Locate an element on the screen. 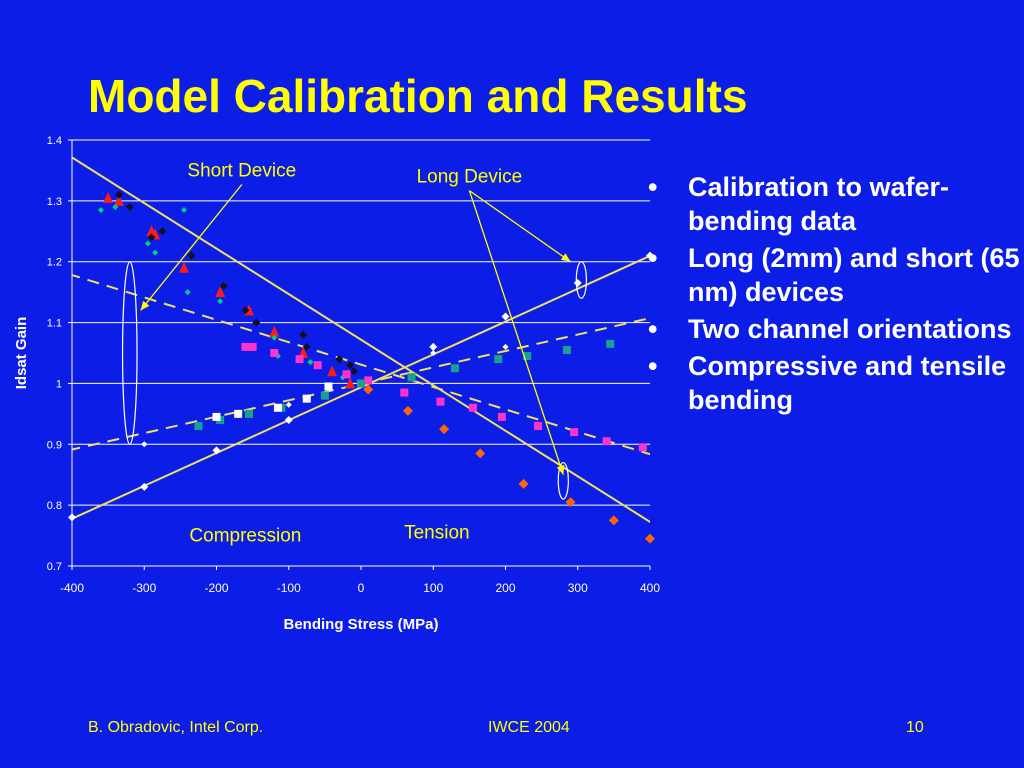 This screenshot has width=1024, height=768. x-tick-label: -300 is located at coordinates (144, 588).